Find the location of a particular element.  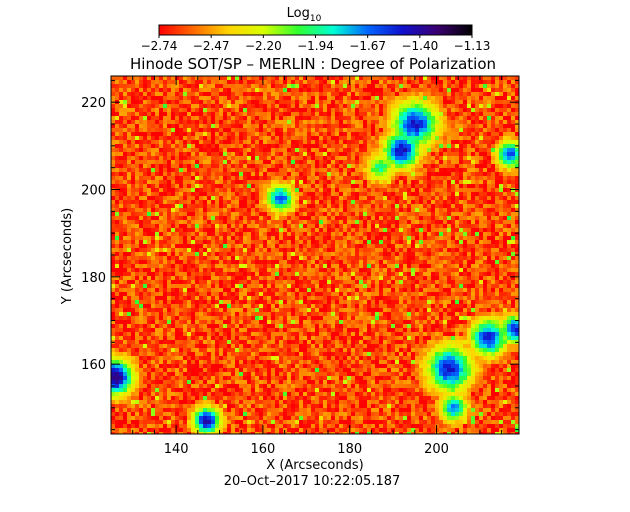

colorbar-title: Log10 is located at coordinates (304, 15).